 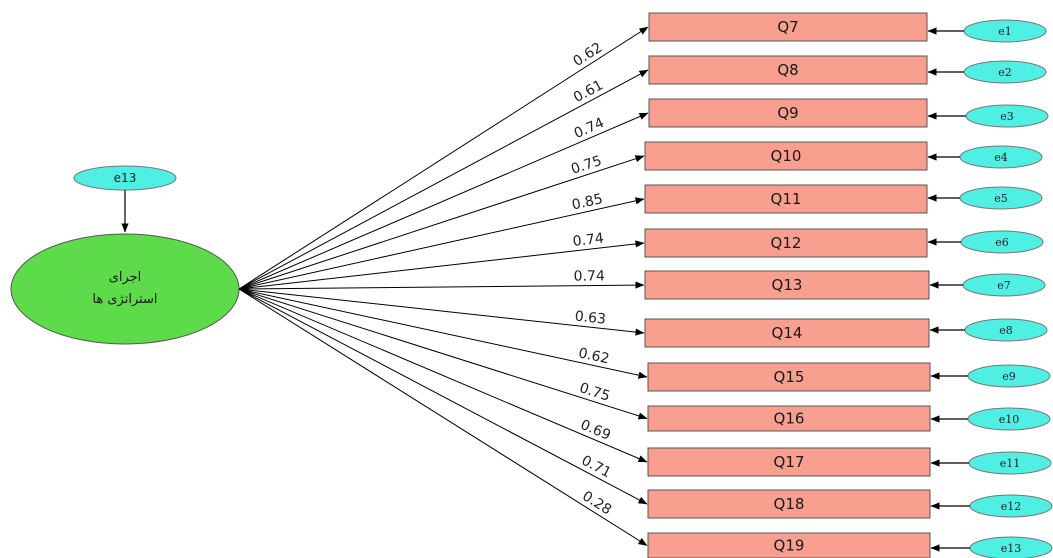 I want to click on latent-ellipse, so click(x=125, y=289).